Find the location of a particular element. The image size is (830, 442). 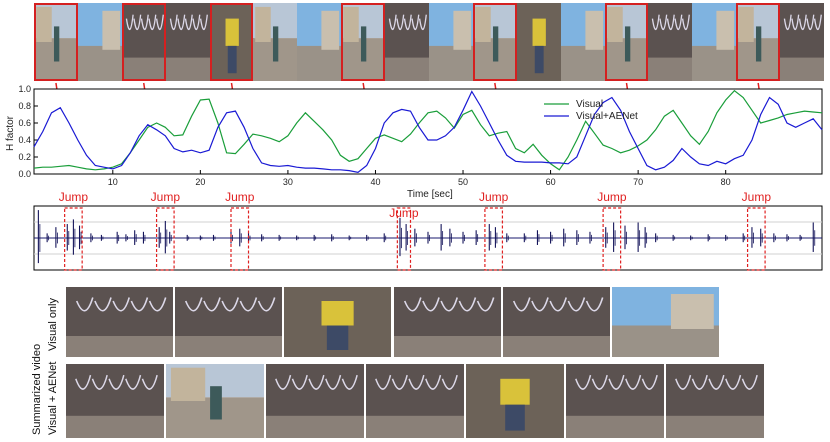

x-tick-label: 50 is located at coordinates (463, 182).